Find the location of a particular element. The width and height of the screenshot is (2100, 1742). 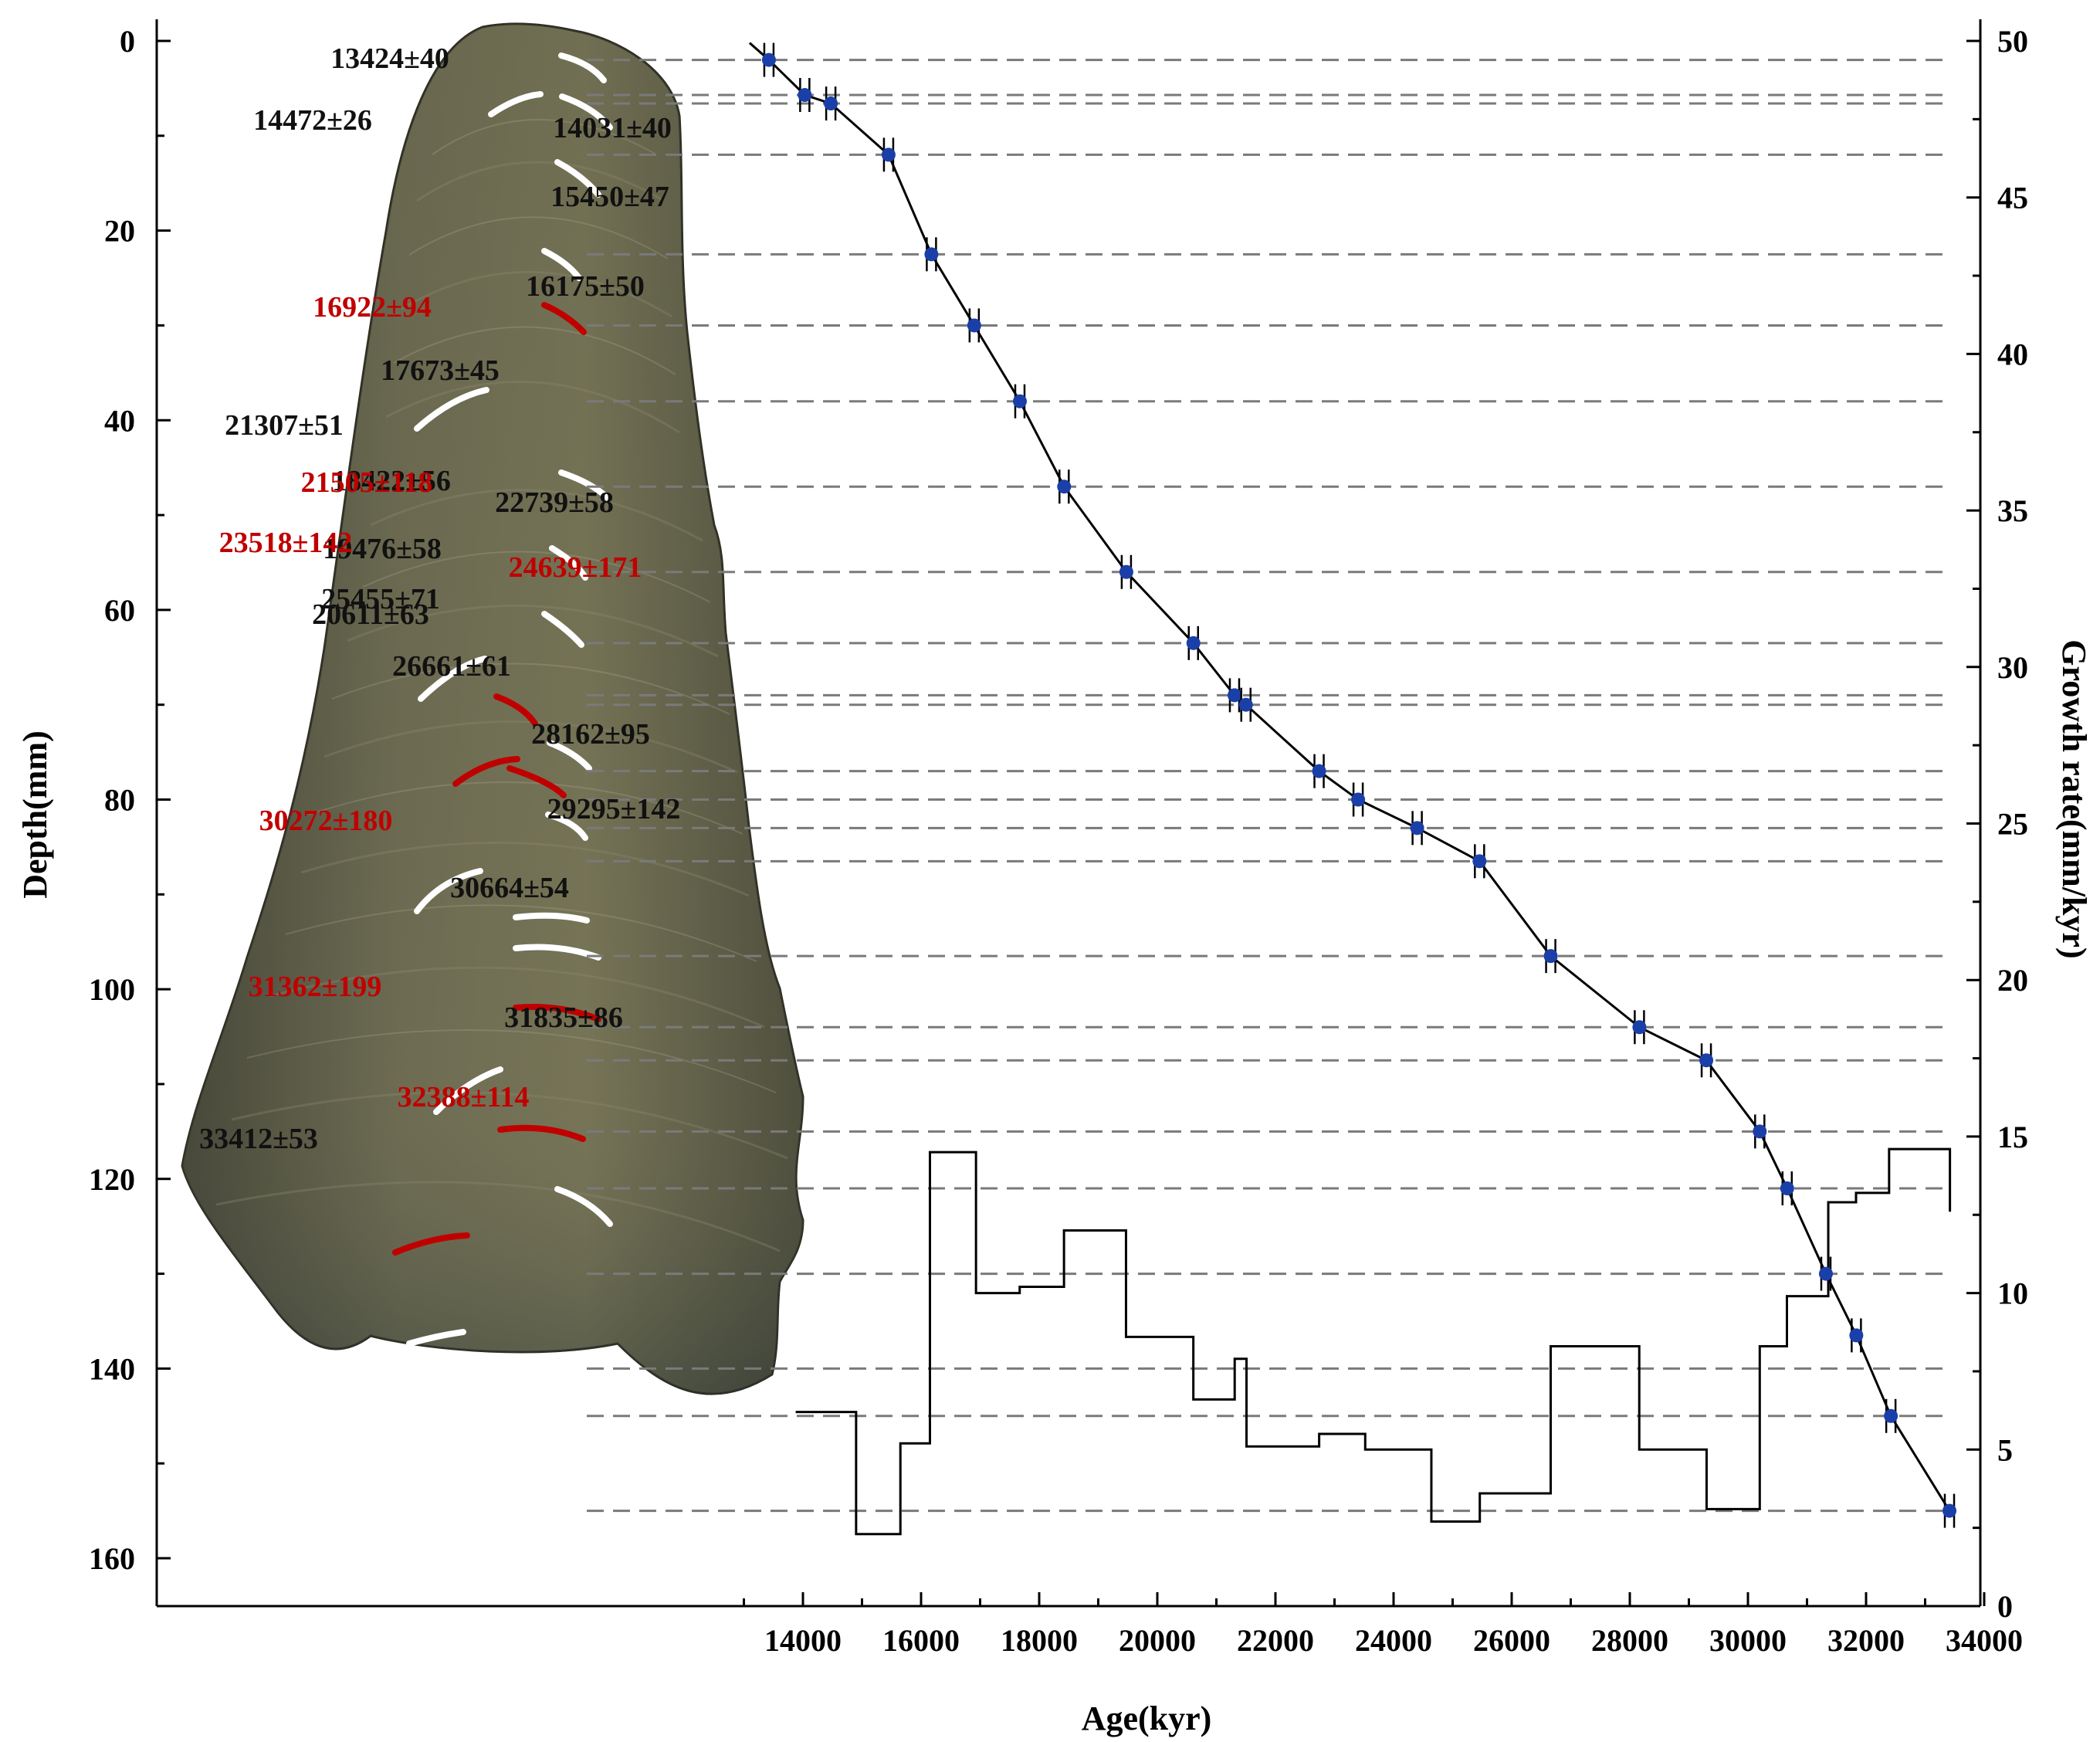

sample-age-label: 14031±40 is located at coordinates (612, 128).